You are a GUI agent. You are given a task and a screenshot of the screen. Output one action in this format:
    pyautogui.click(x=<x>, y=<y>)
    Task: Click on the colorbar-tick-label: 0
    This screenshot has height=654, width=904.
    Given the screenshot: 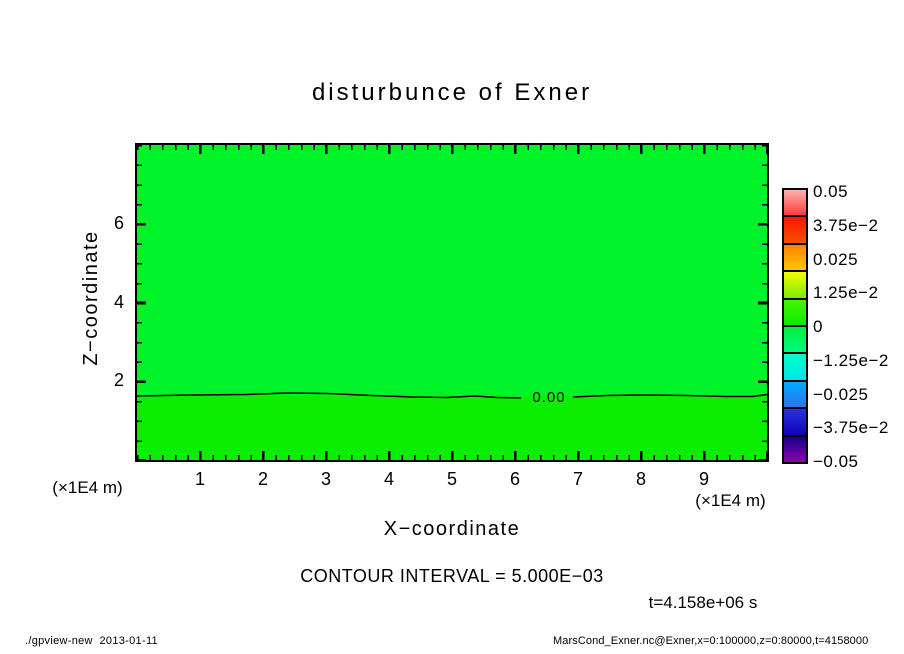 What is the action you would take?
    pyautogui.click(x=818, y=326)
    